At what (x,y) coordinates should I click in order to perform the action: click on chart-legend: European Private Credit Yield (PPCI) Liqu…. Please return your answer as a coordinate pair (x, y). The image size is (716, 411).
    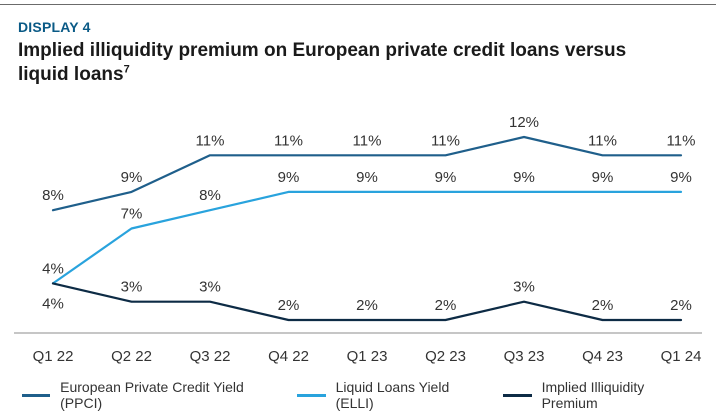
    Looking at the image, I should click on (369, 395).